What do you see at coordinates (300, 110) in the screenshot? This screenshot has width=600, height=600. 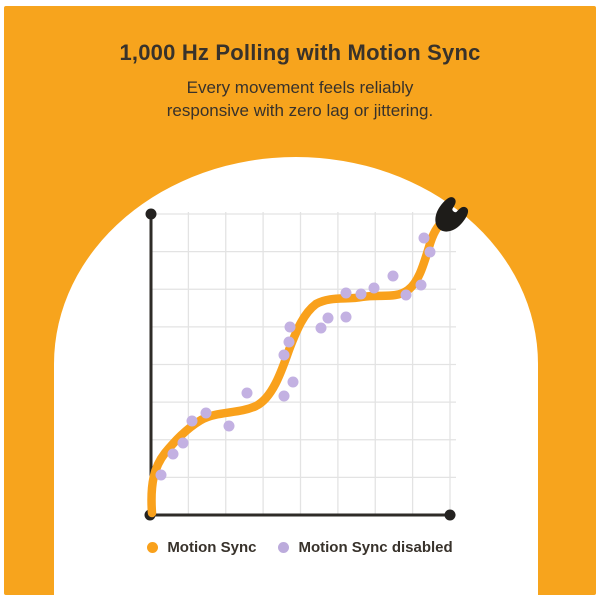 I see `subtitle-line-2: responsive with zero lag or jittering.` at bounding box center [300, 110].